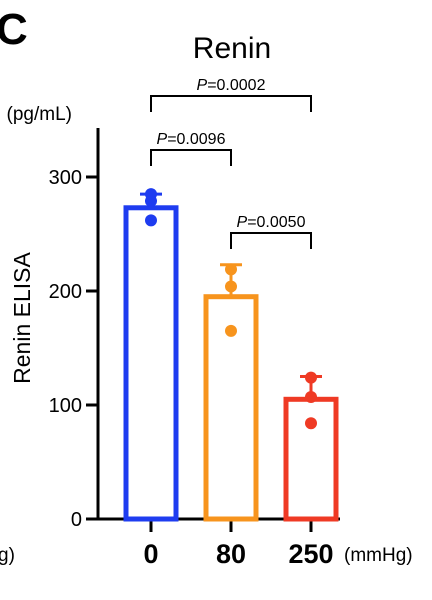 Image resolution: width=432 pixels, height=600 pixels. I want to click on x-tick-label-250: 250, so click(310, 554).